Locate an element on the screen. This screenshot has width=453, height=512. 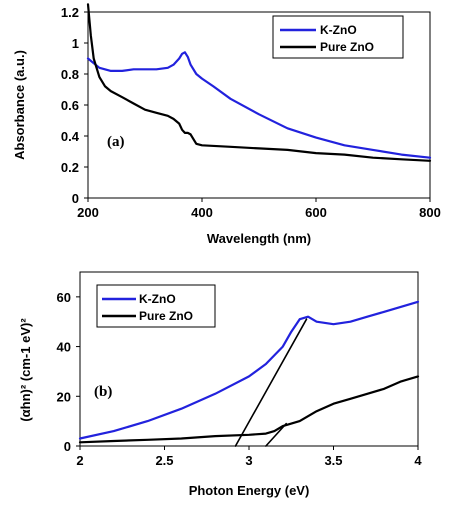
legend-b: K-ZnO Pure ZnO is located at coordinates (156, 306).